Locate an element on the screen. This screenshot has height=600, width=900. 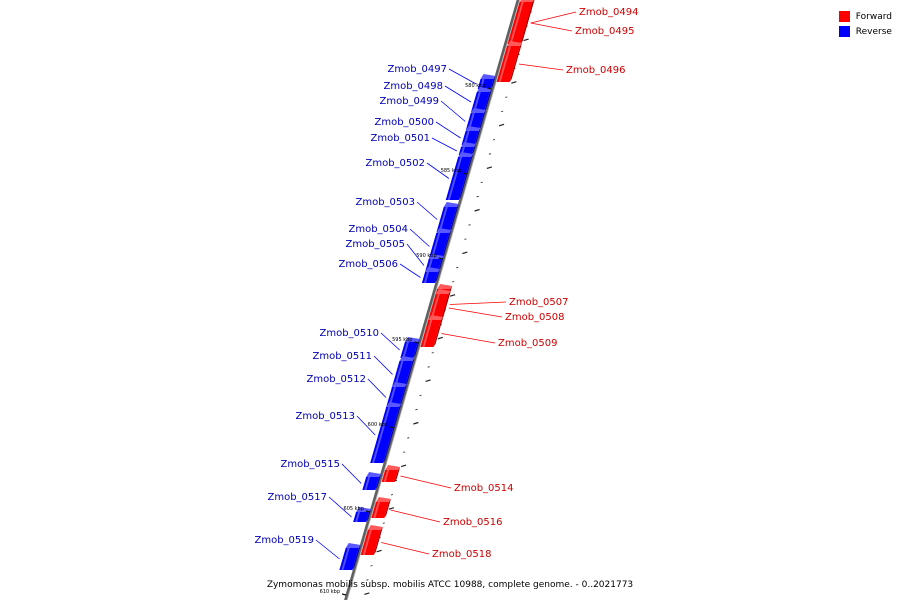
legend-label-reverse: Reverse is located at coordinates (873, 31).